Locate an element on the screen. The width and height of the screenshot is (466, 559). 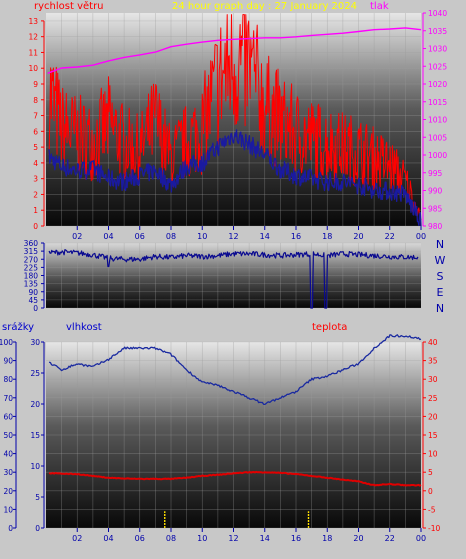
rain-title: srážky is located at coordinates (18, 327).